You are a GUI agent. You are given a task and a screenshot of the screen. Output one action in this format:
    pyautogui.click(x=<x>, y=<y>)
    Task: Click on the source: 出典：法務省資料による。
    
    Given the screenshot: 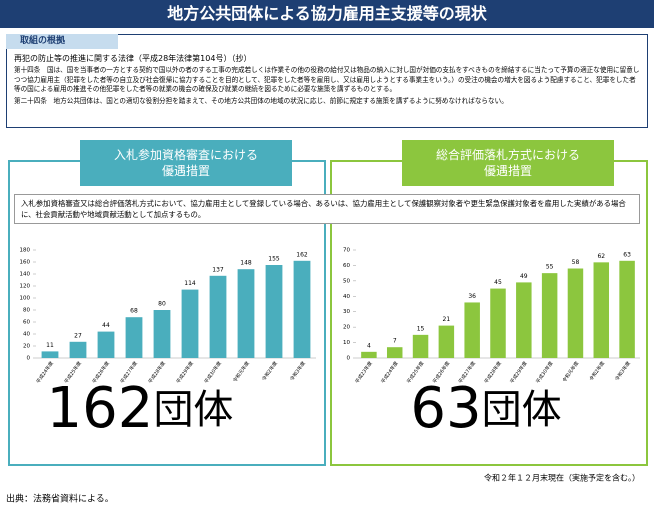 What is the action you would take?
    pyautogui.click(x=60, y=499)
    